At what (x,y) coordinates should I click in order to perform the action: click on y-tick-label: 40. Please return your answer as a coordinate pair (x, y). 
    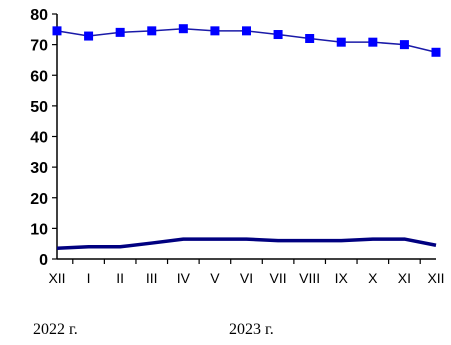
    Looking at the image, I should click on (39, 138).